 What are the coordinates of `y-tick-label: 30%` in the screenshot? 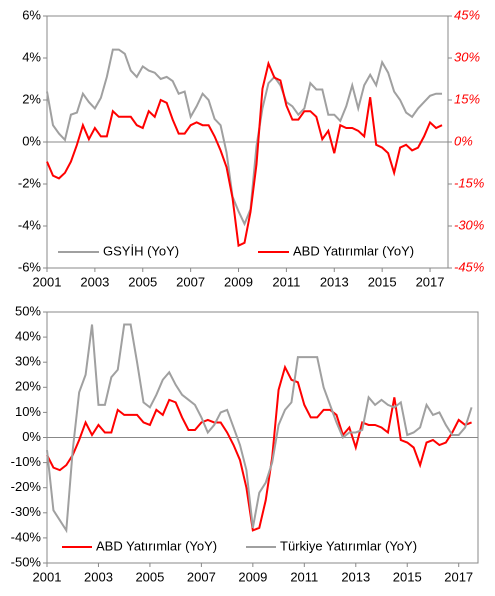 It's located at (28, 361).